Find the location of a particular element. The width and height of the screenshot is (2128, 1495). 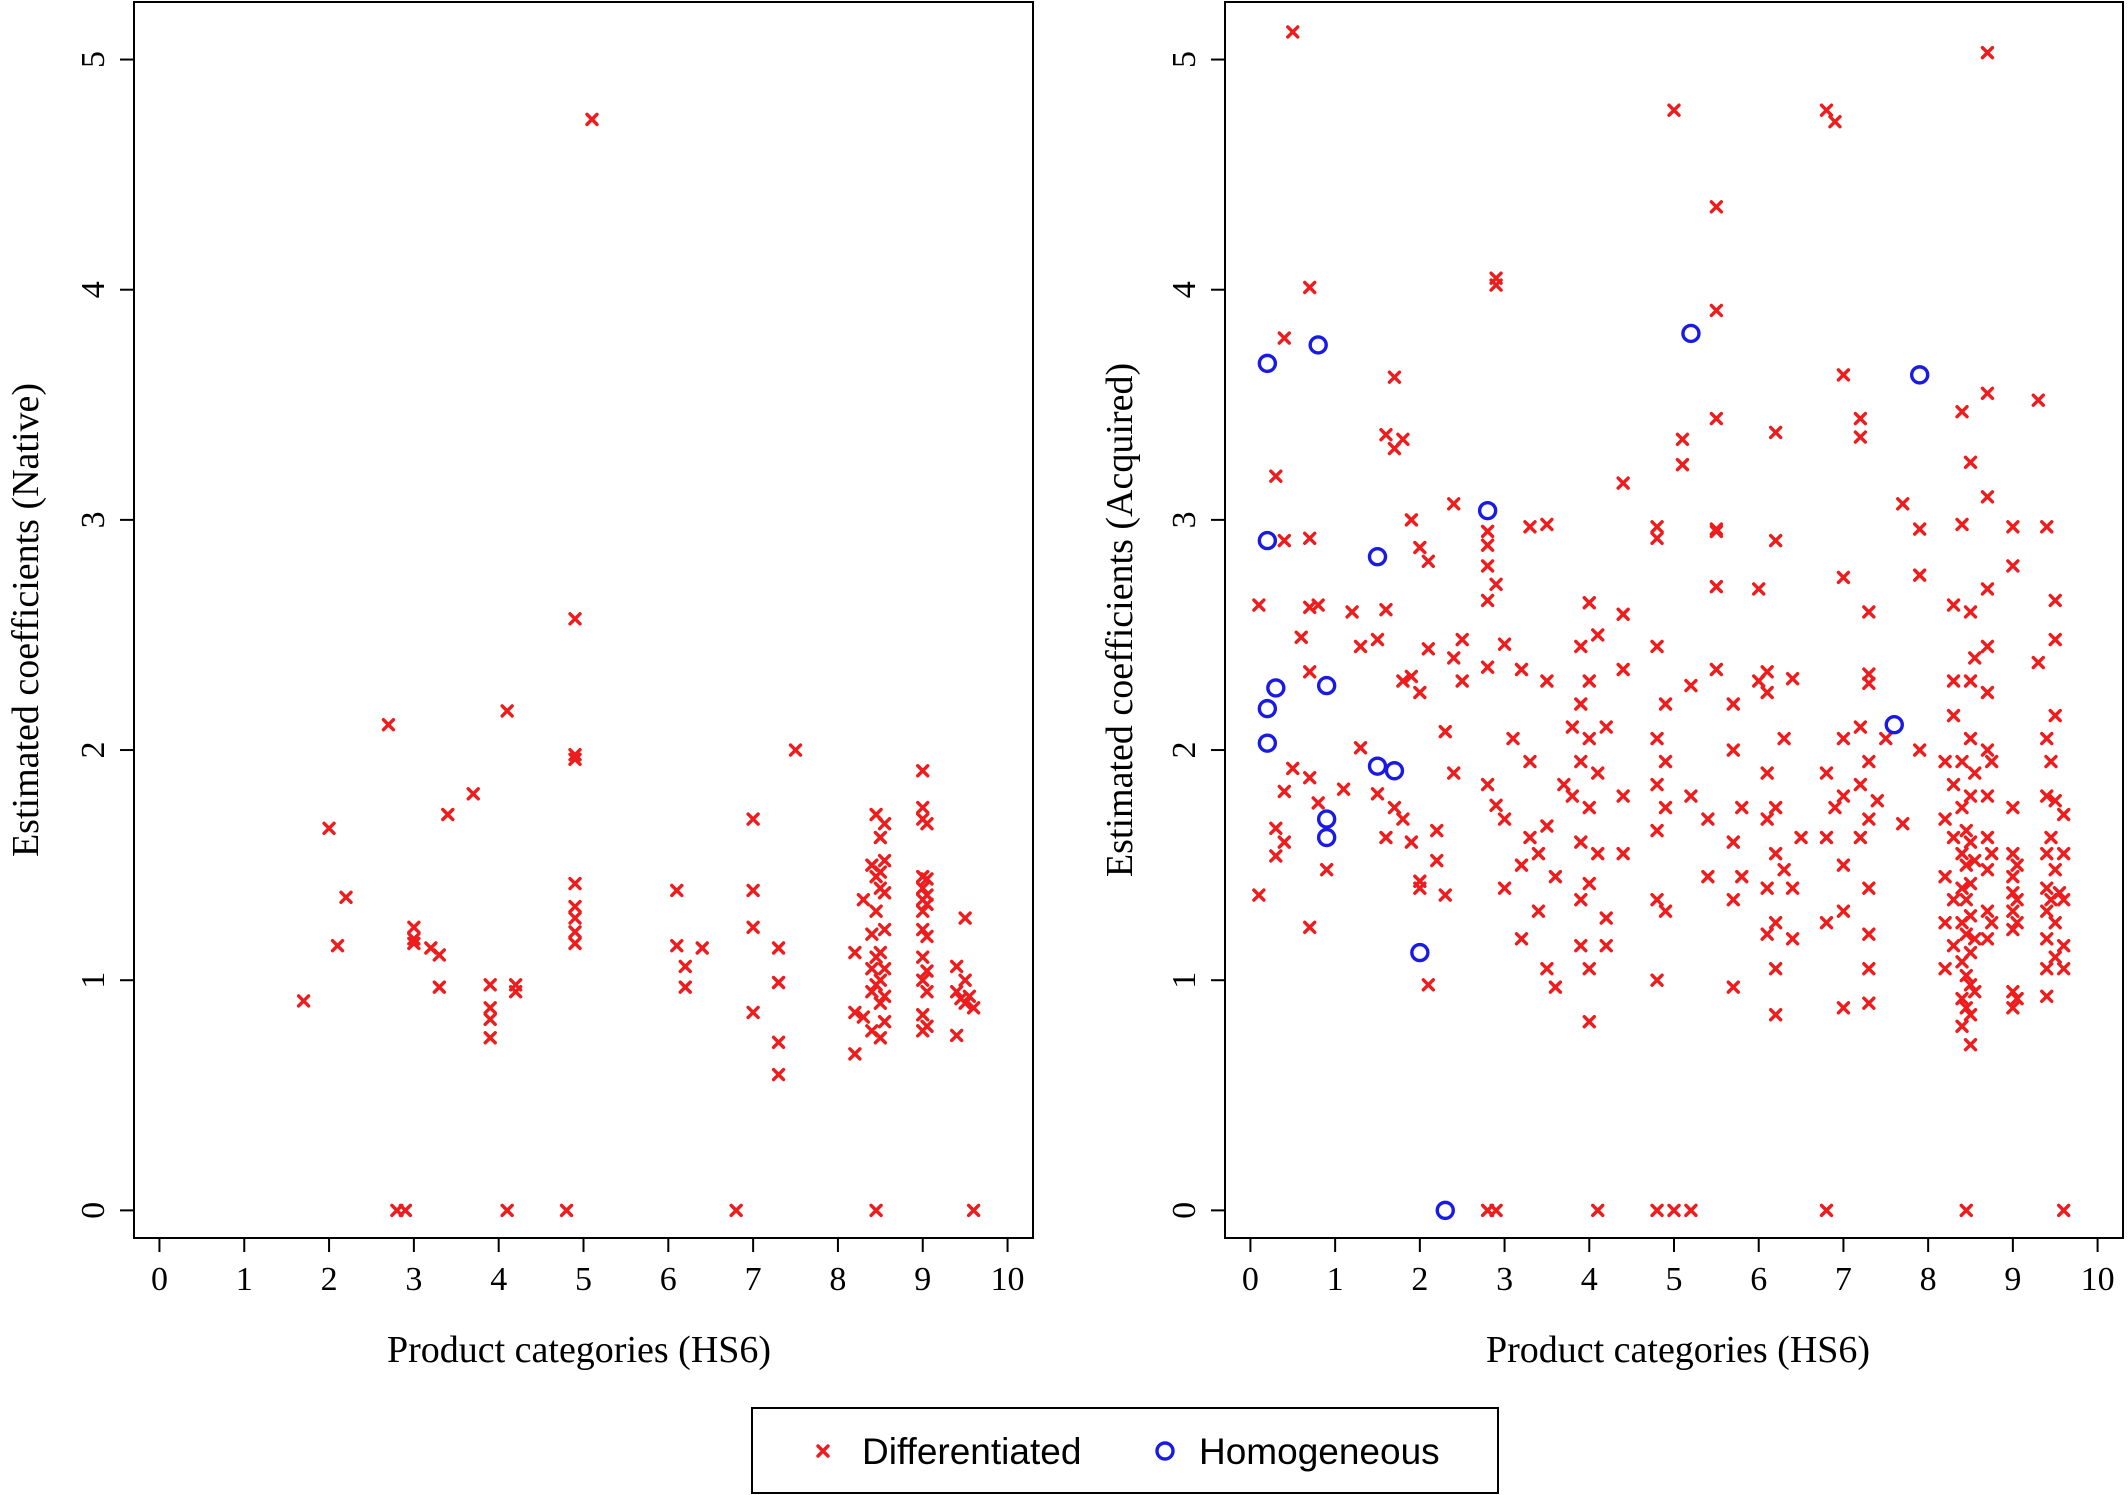

x-tick-label: 1 is located at coordinates (244, 1279).